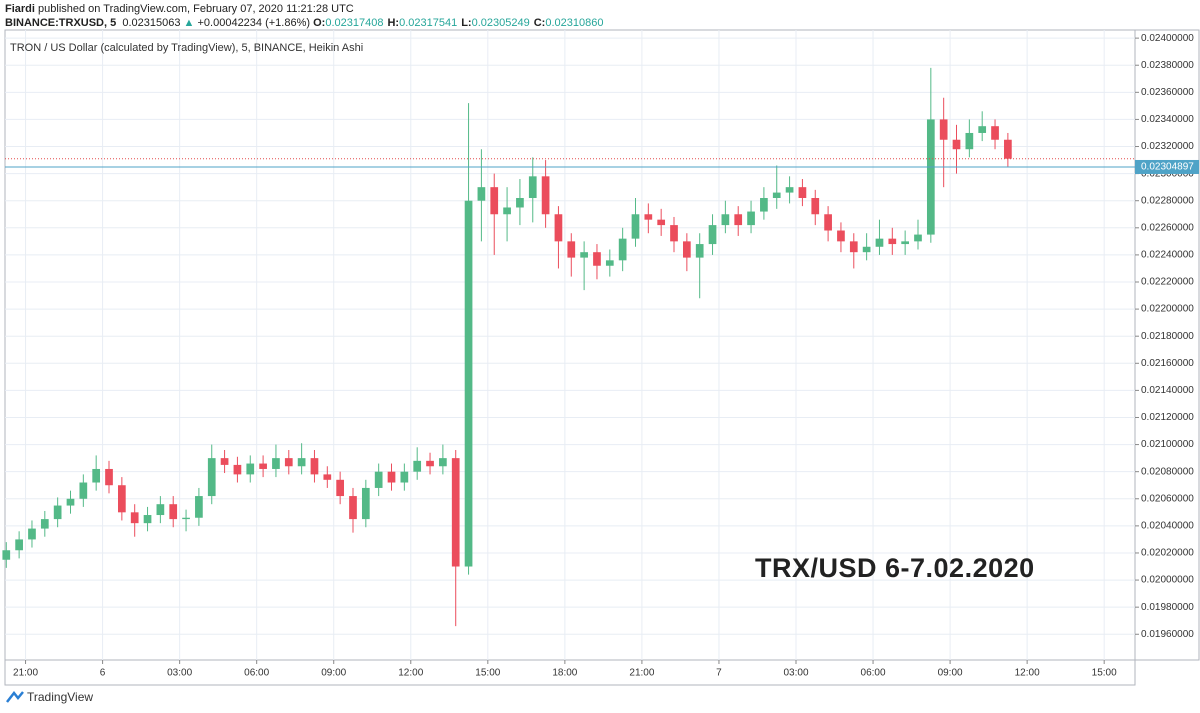 The width and height of the screenshot is (1200, 713). I want to click on y-tick-label: 0.02220000, so click(1167, 282).